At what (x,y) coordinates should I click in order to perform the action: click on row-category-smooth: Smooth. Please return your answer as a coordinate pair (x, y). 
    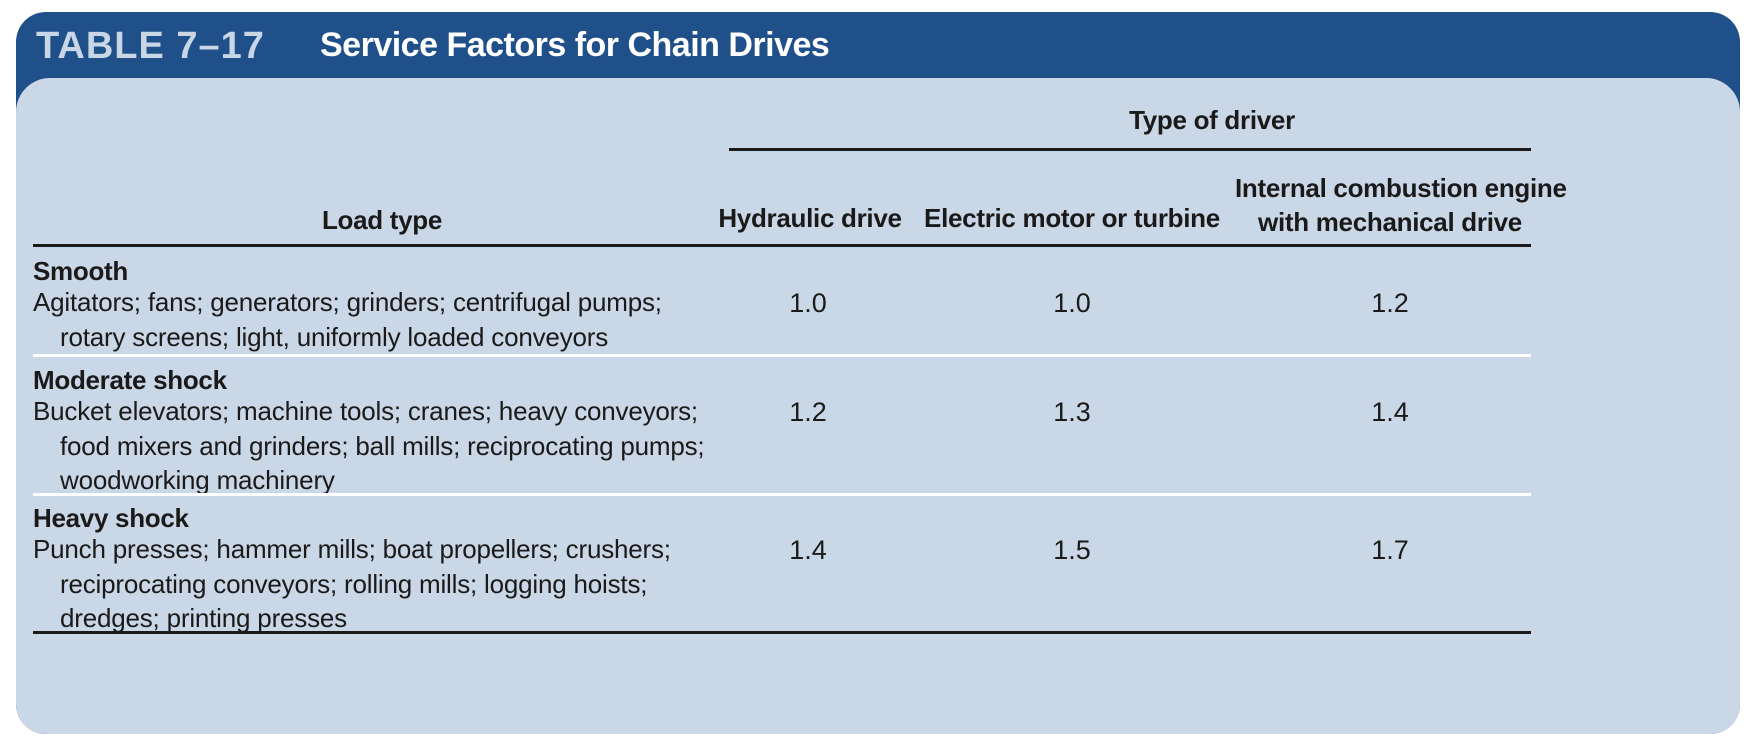
    Looking at the image, I should click on (80, 271).